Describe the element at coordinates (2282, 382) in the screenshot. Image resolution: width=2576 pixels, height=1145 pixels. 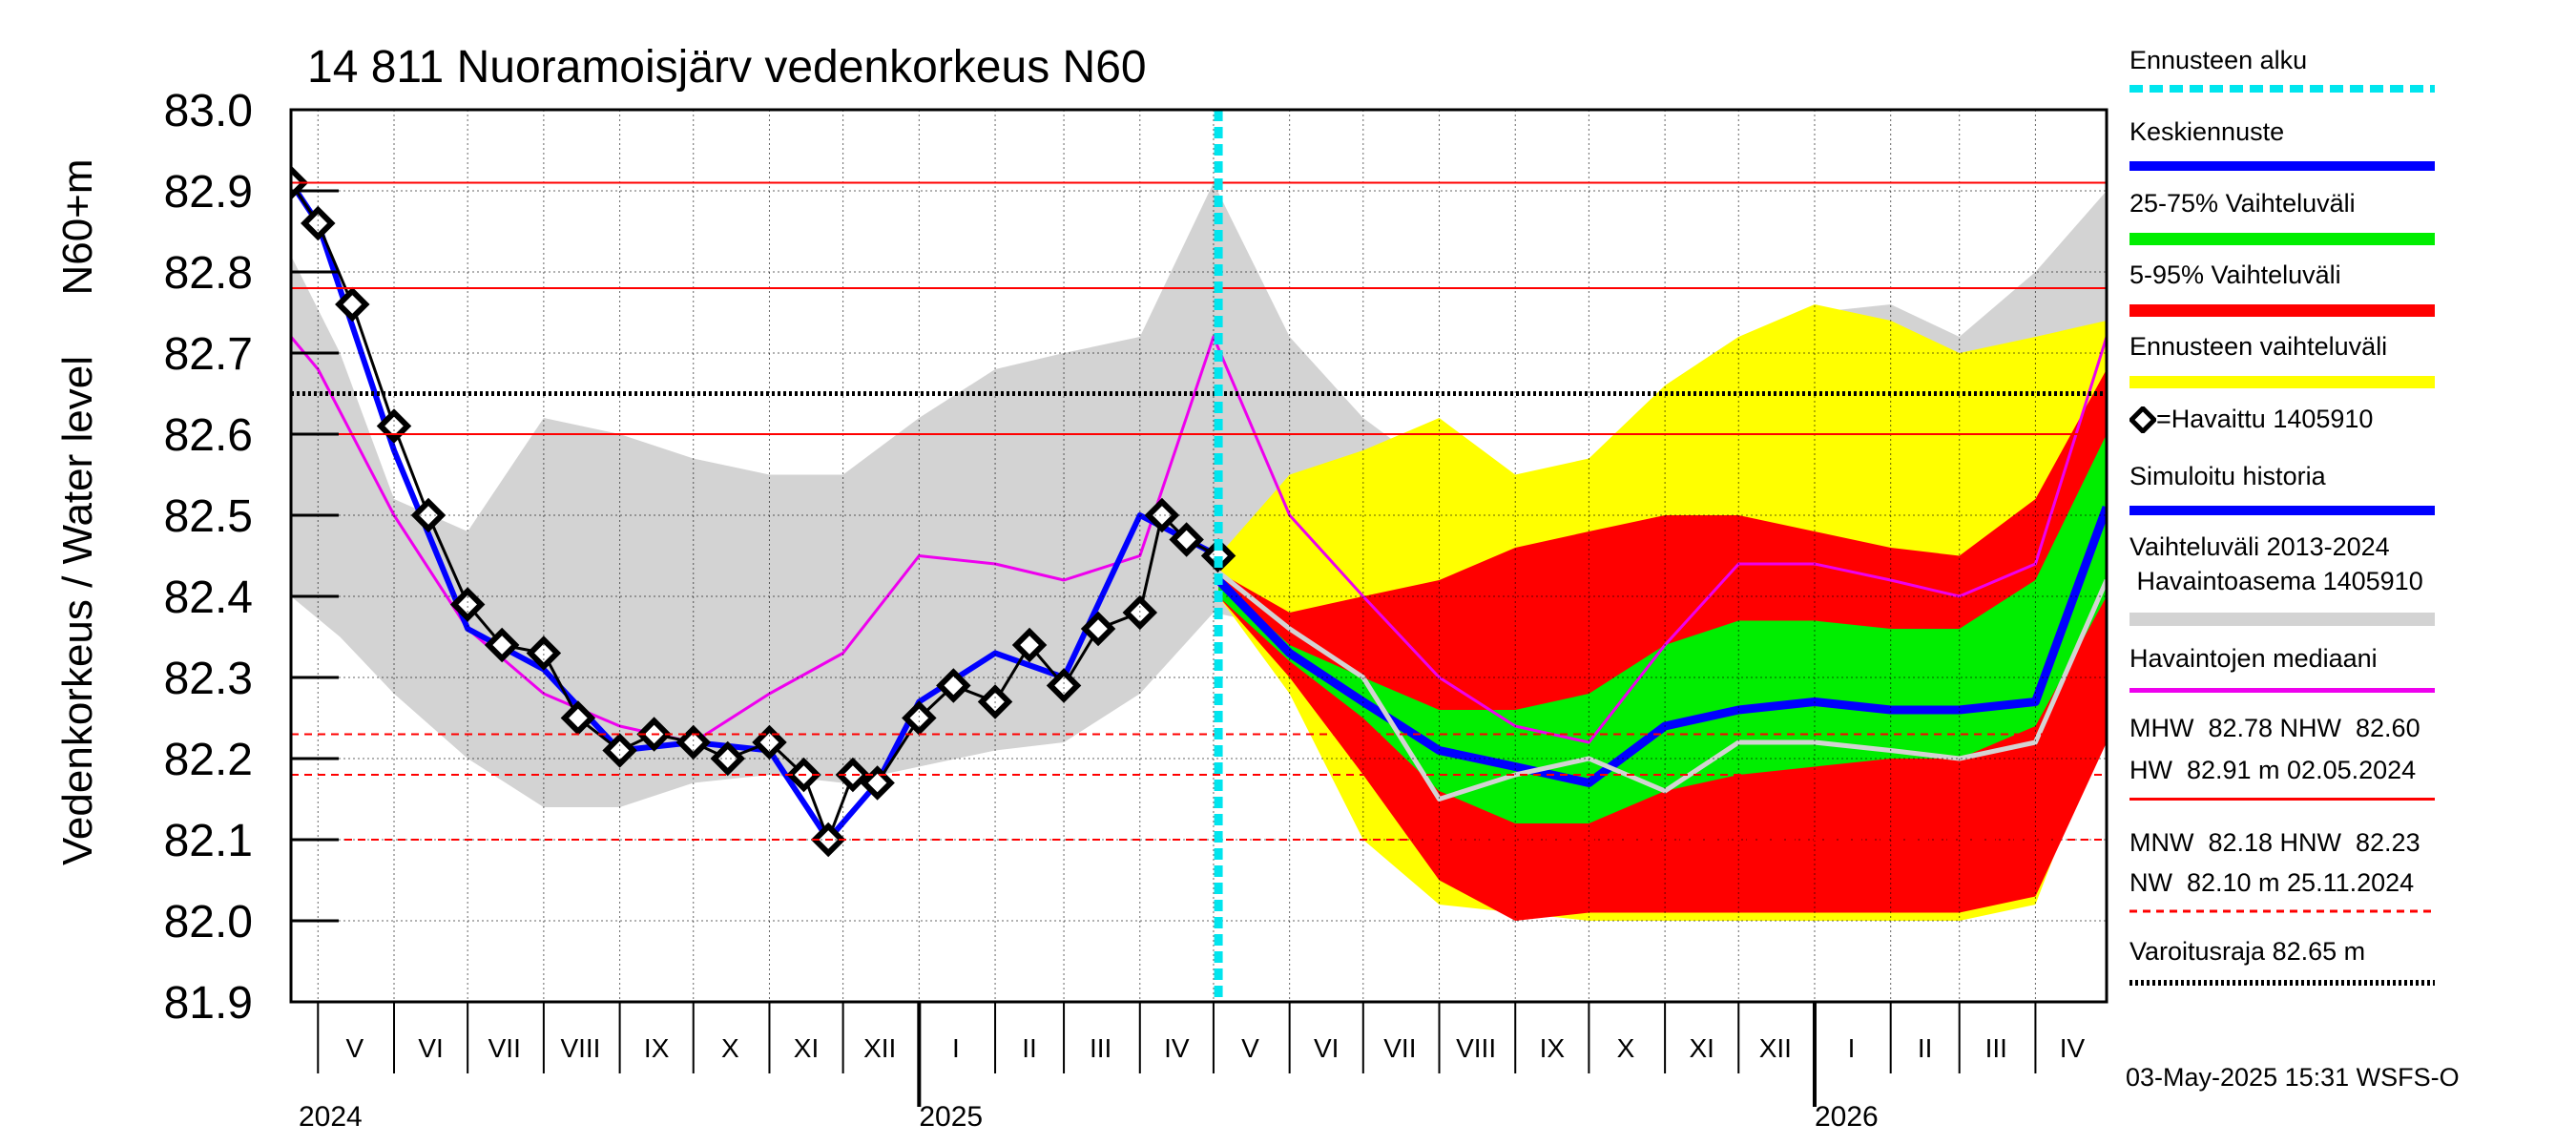
I see `legend-forecast-range-swatch` at that location.